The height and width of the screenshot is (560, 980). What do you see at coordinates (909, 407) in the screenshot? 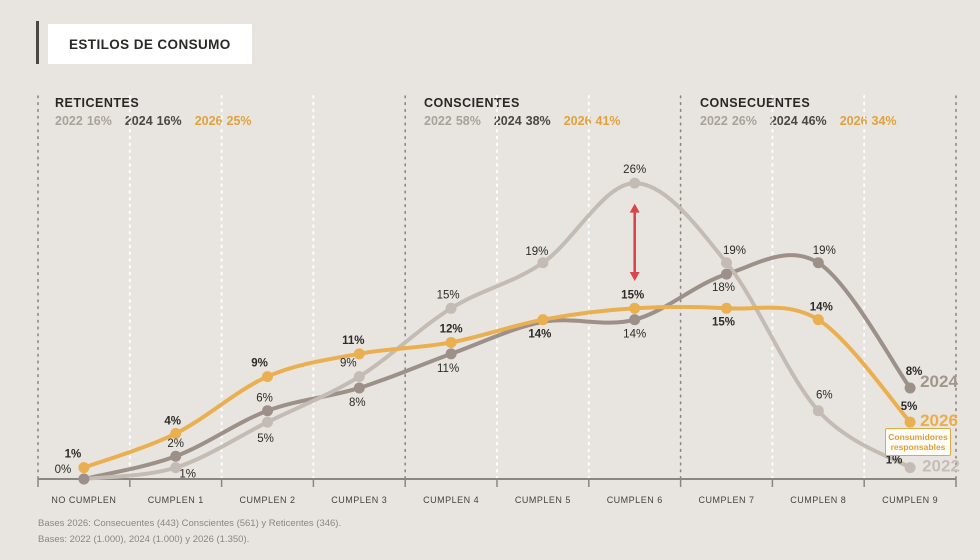
I see `point-label-2026: 5%` at bounding box center [909, 407].